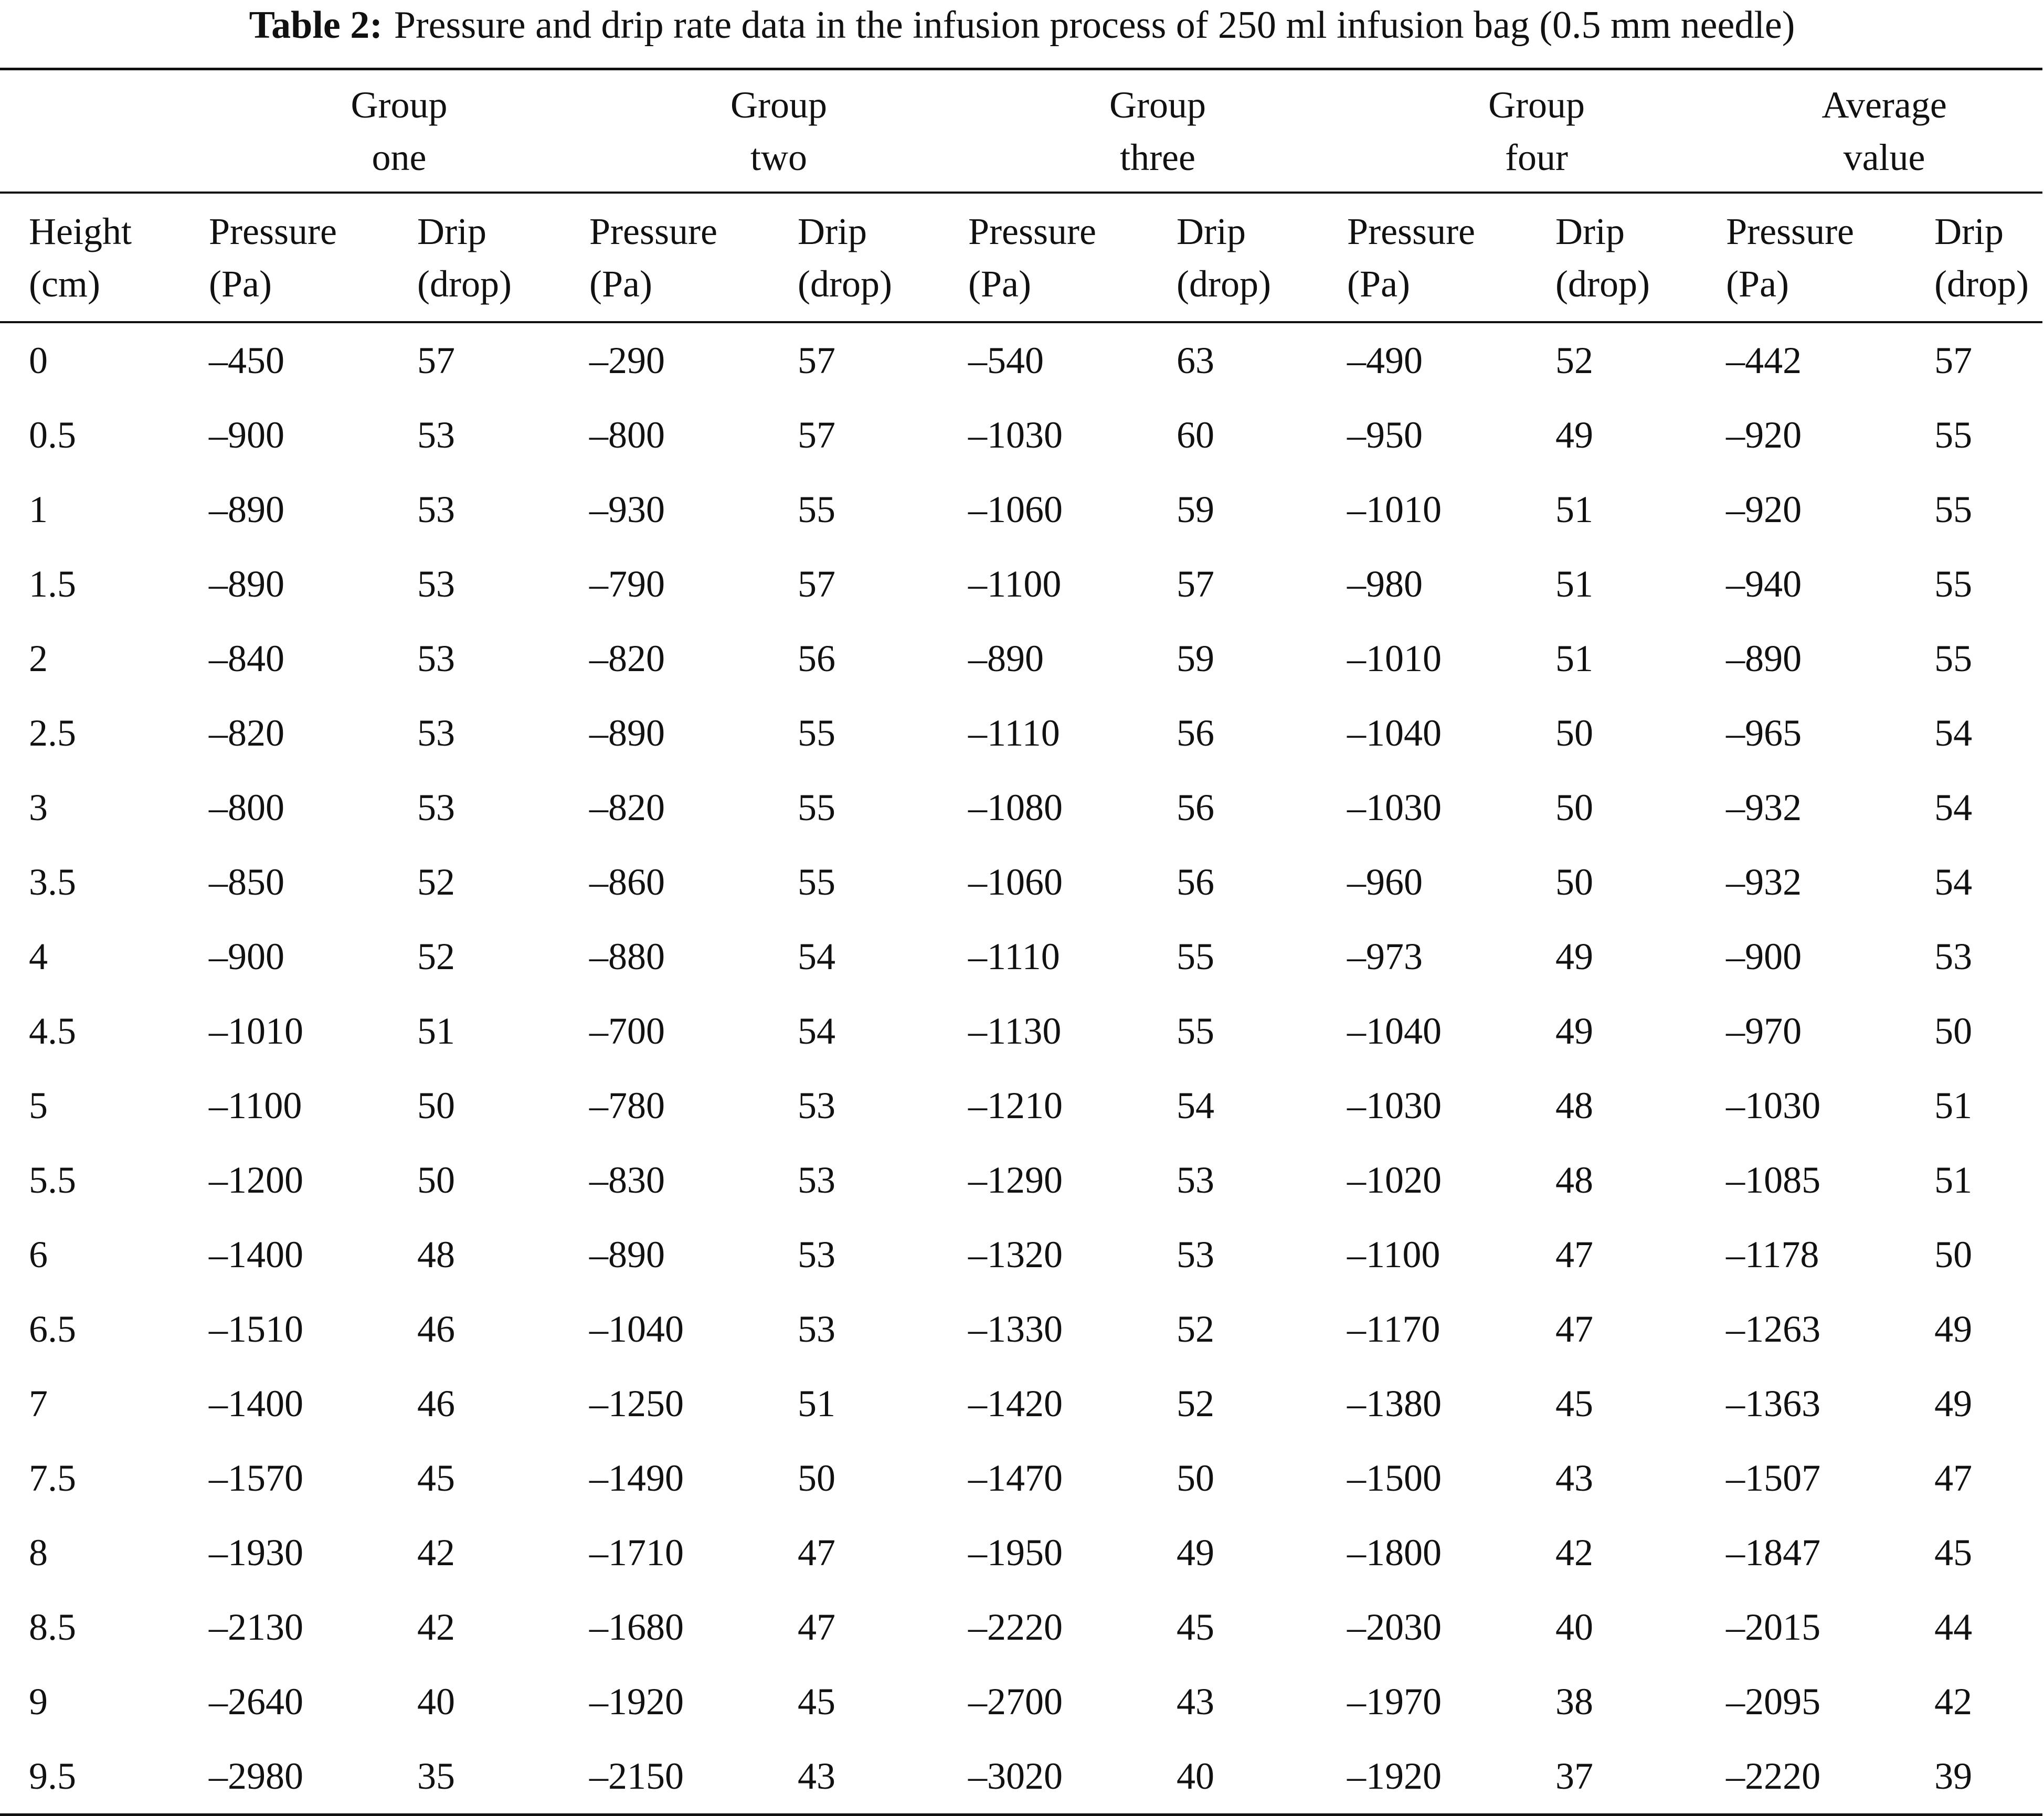 The image size is (2044, 1816). I want to click on table-cell: –780, so click(627, 1106).